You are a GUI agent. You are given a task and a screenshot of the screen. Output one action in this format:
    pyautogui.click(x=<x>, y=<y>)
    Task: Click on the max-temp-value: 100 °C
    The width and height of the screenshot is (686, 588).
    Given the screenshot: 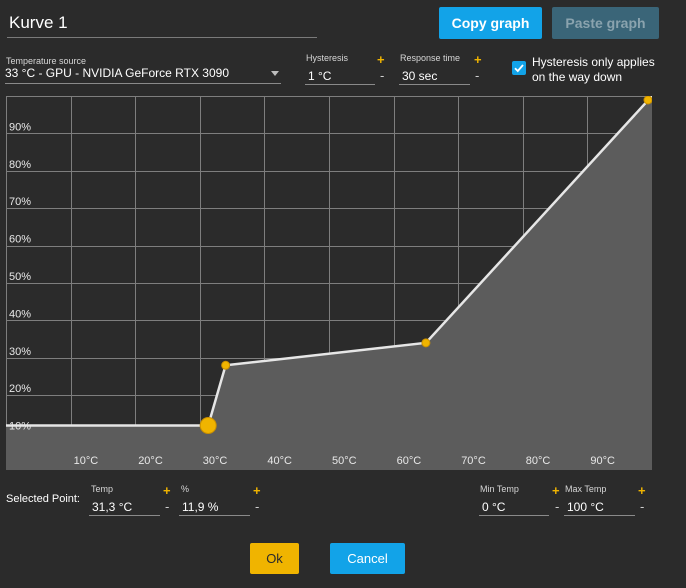 What is the action you would take?
    pyautogui.click(x=585, y=507)
    